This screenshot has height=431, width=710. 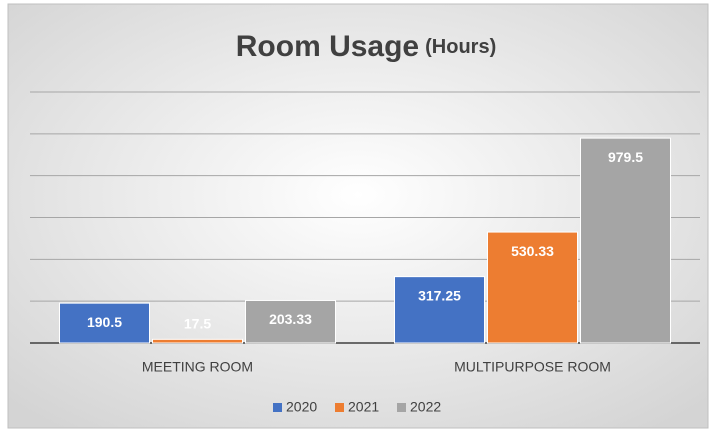 What do you see at coordinates (439, 295) in the screenshot?
I see `data-label: 317.25` at bounding box center [439, 295].